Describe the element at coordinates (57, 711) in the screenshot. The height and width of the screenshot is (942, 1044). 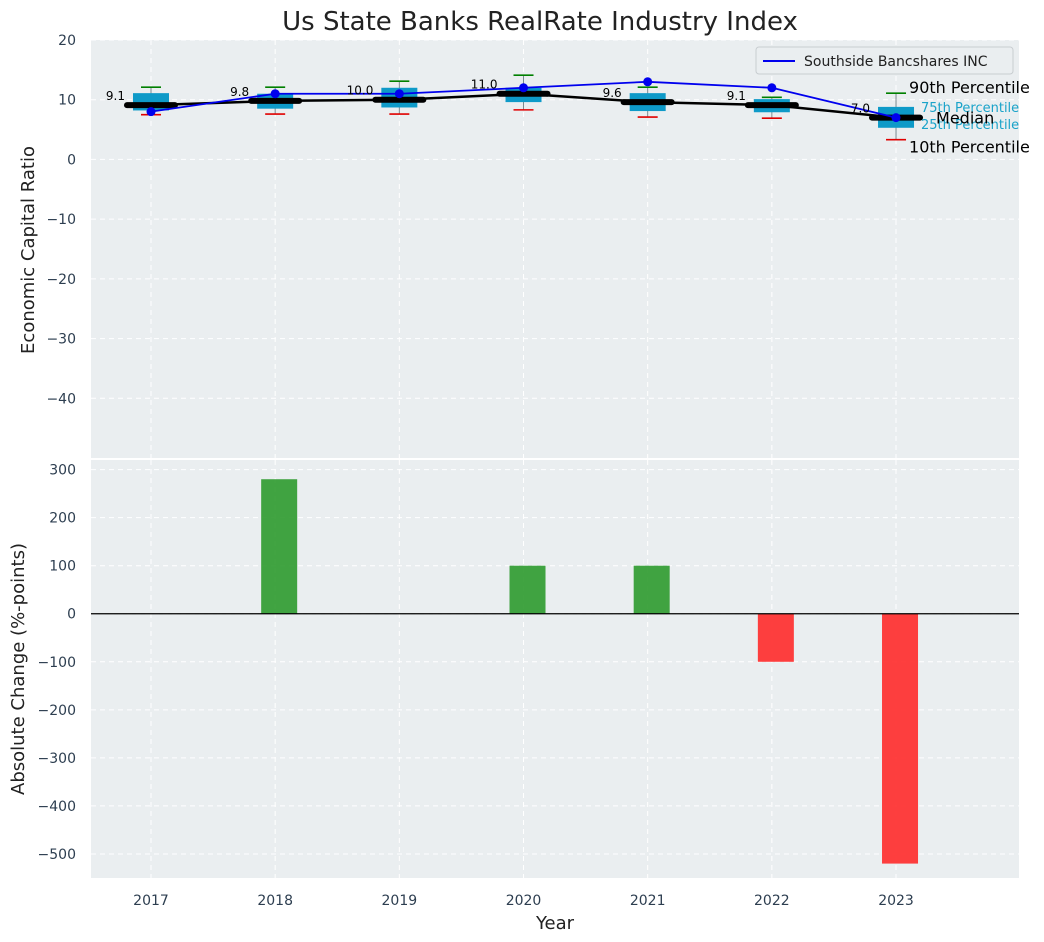
I see `bottom-y-tick-label: −200` at that location.